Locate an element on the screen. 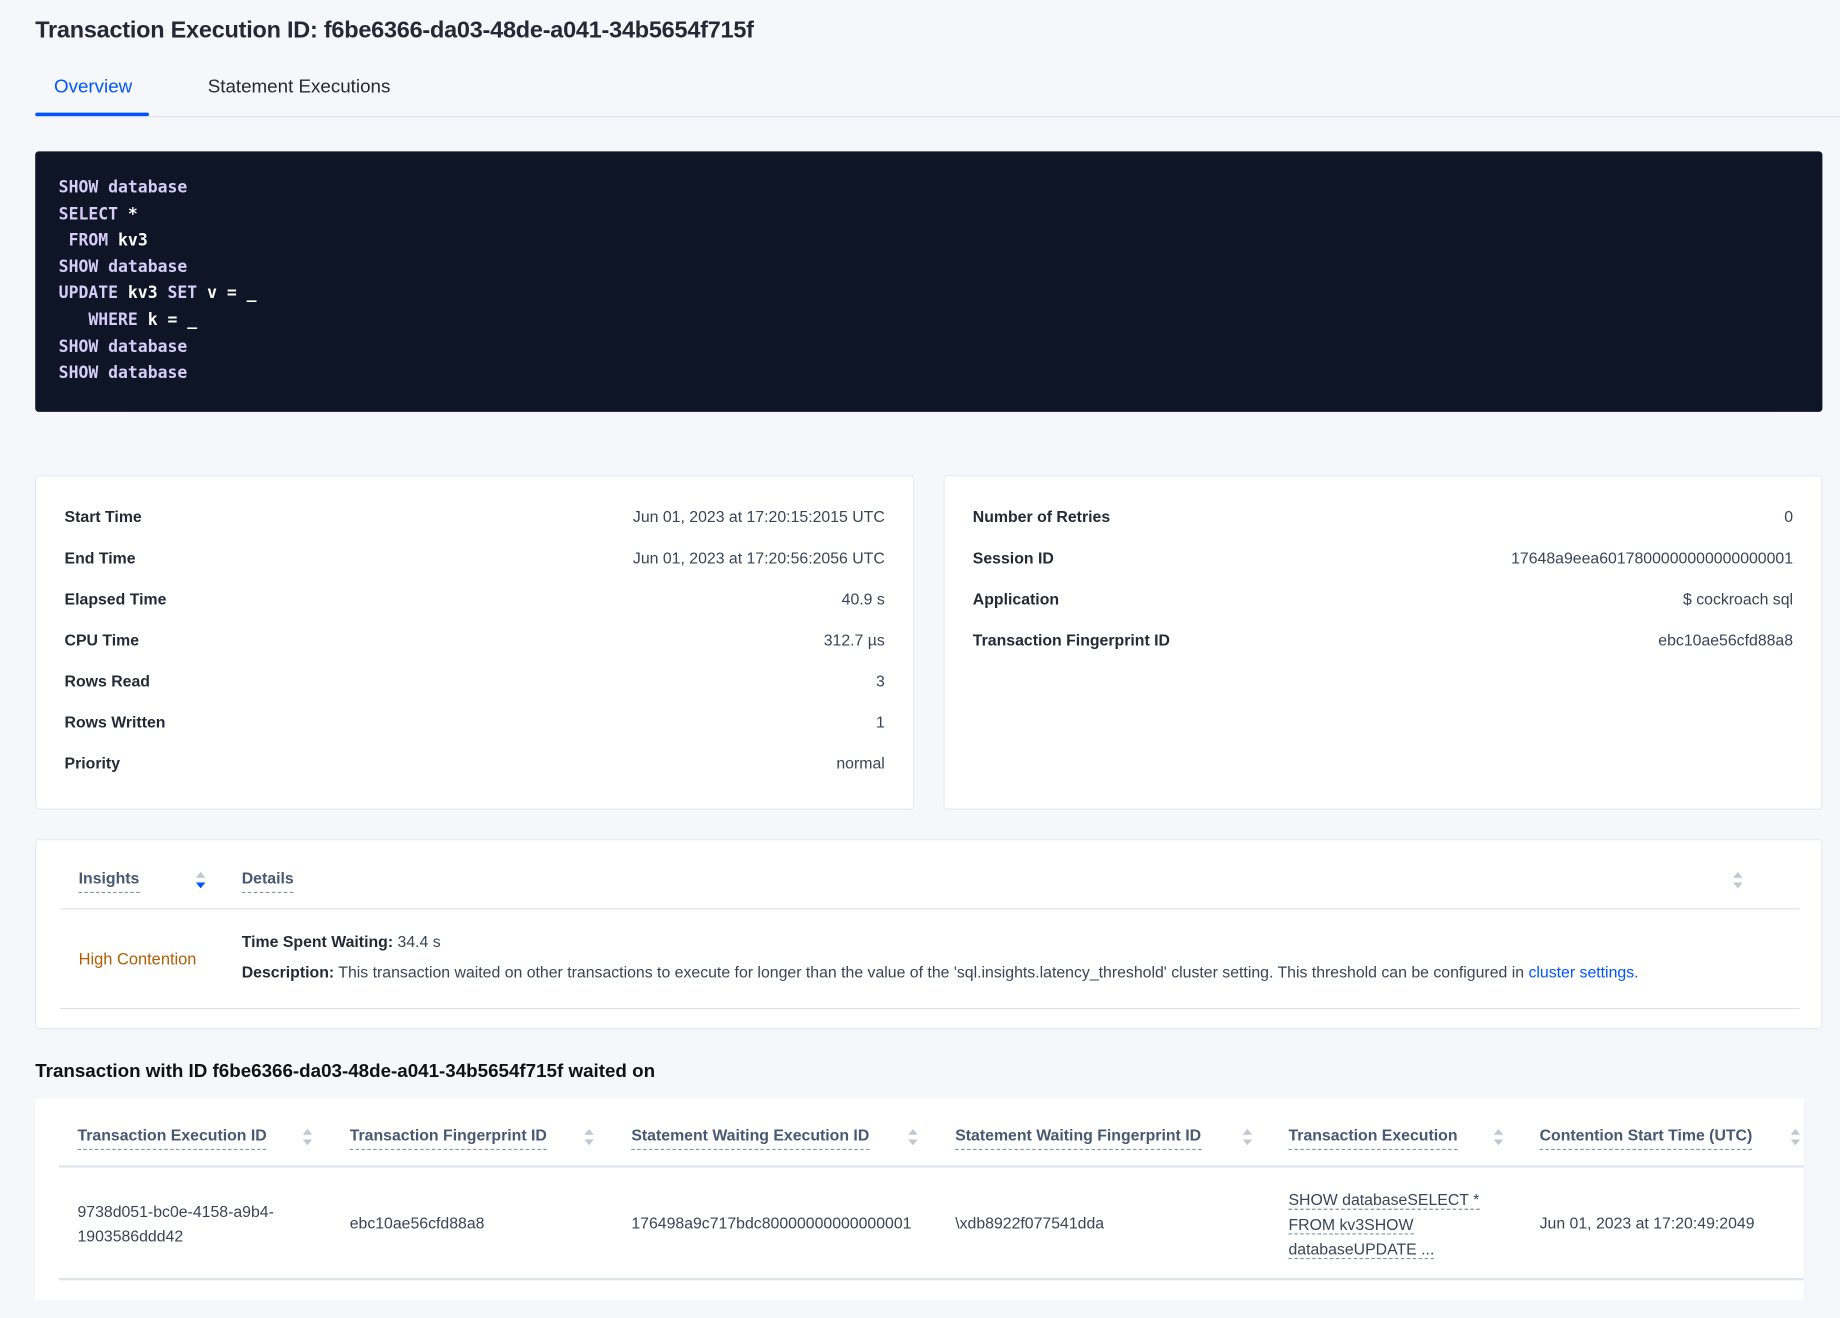 The height and width of the screenshot is (1318, 1840). summary-row: CPU Time 312.7 µs is located at coordinates (475, 642).